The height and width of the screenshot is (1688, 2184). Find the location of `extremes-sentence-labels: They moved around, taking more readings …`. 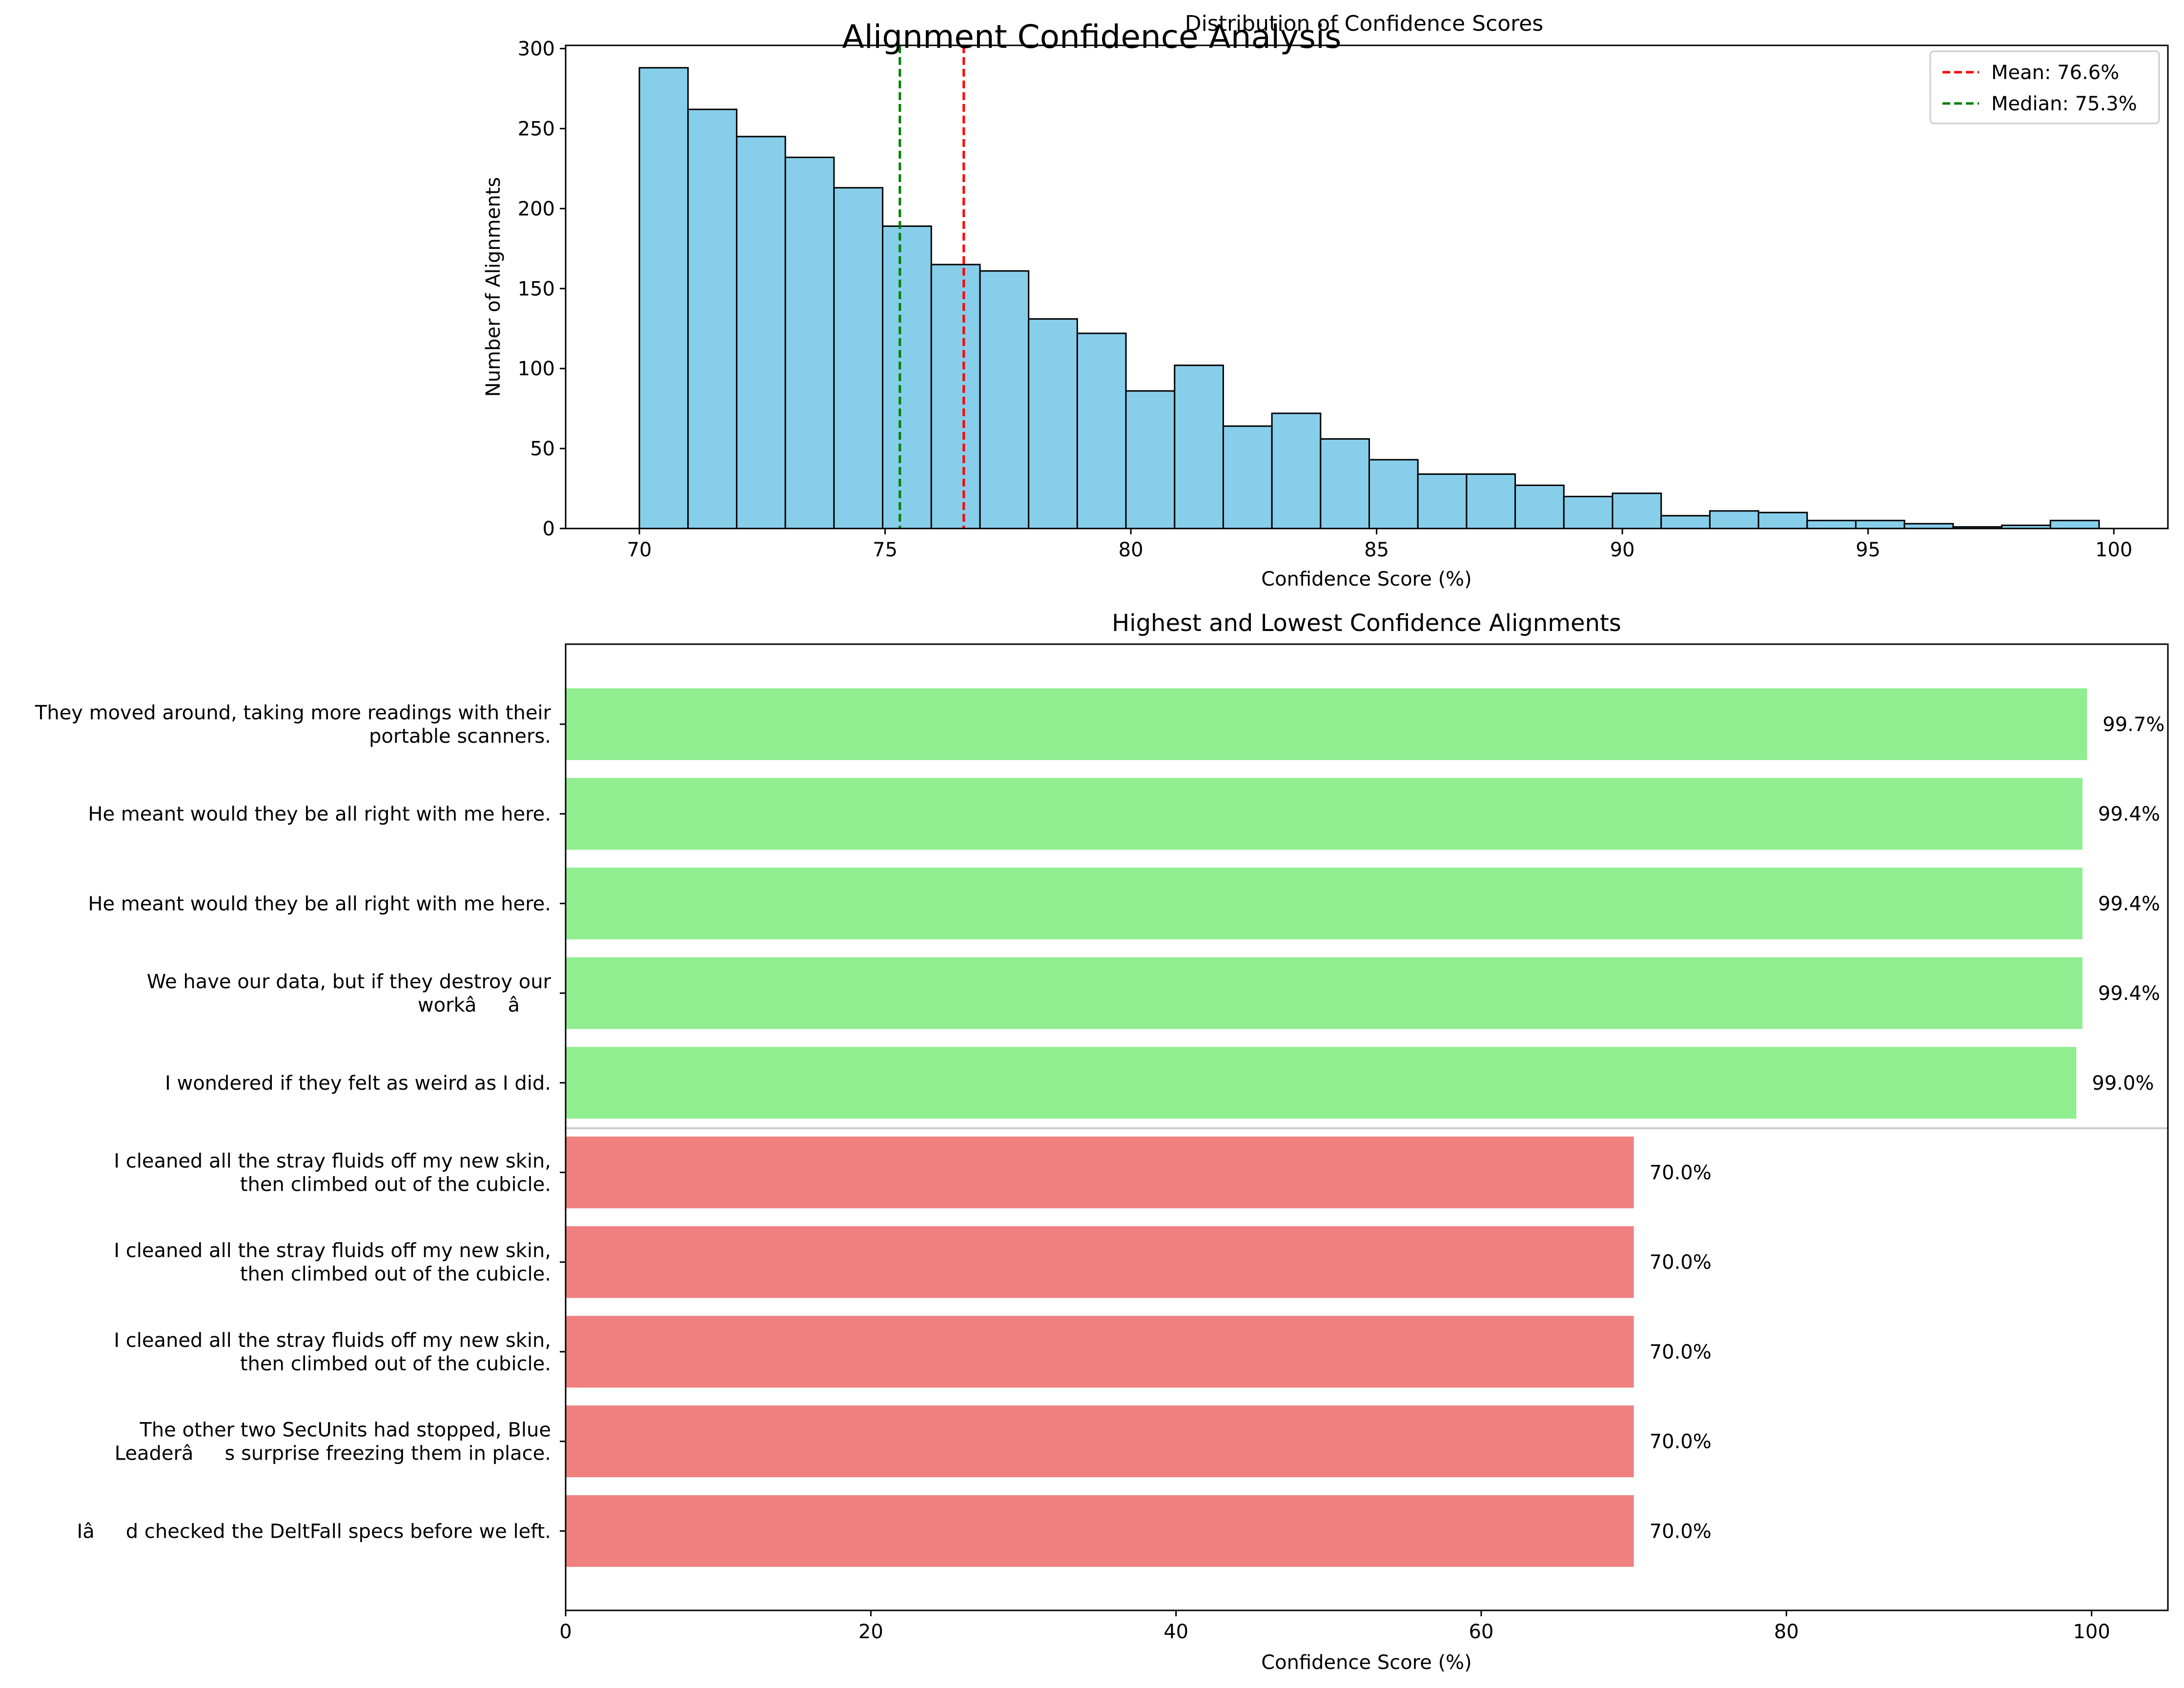

extremes-sentence-labels: They moved around, taking more readings … is located at coordinates (300, 1122).